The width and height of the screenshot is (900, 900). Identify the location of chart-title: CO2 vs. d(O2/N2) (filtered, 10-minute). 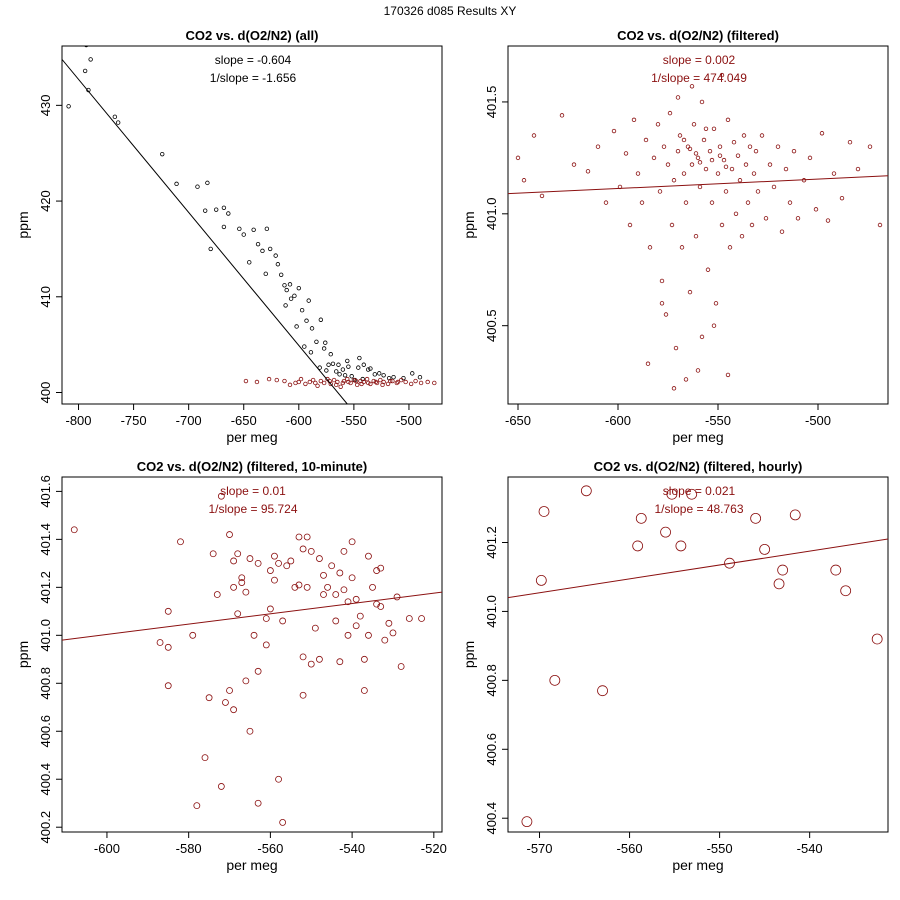
(252, 466).